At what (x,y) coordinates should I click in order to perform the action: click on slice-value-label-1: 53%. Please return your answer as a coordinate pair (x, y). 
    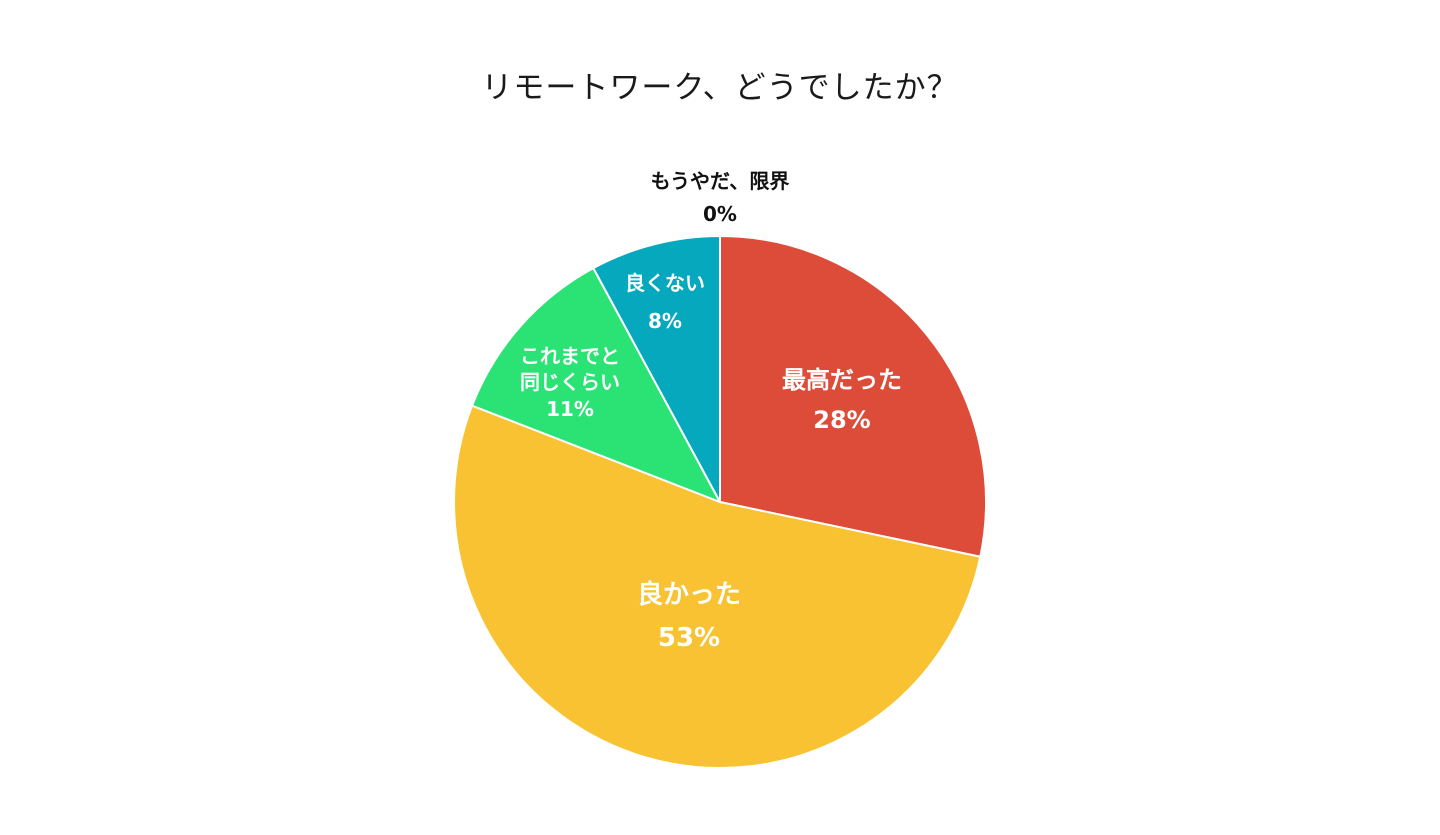
    Looking at the image, I should click on (689, 638).